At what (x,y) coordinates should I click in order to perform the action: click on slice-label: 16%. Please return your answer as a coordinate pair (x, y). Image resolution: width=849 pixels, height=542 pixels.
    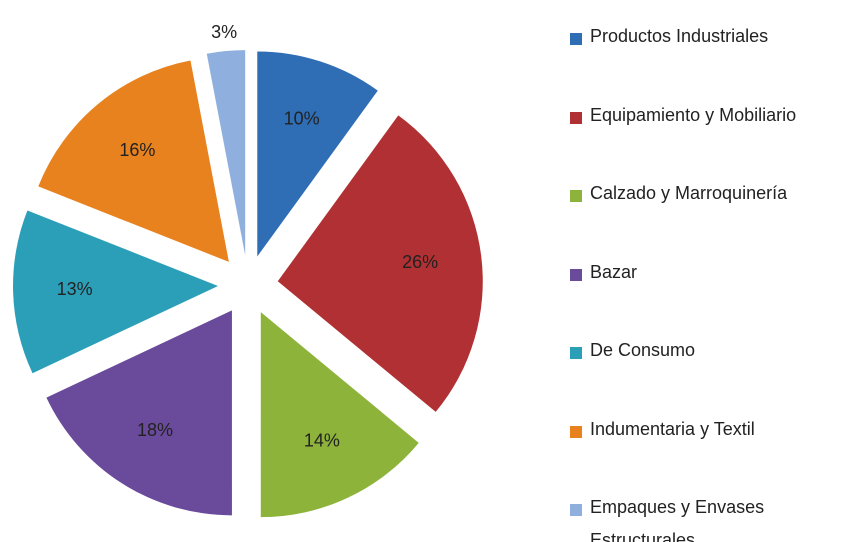
    Looking at the image, I should click on (137, 150).